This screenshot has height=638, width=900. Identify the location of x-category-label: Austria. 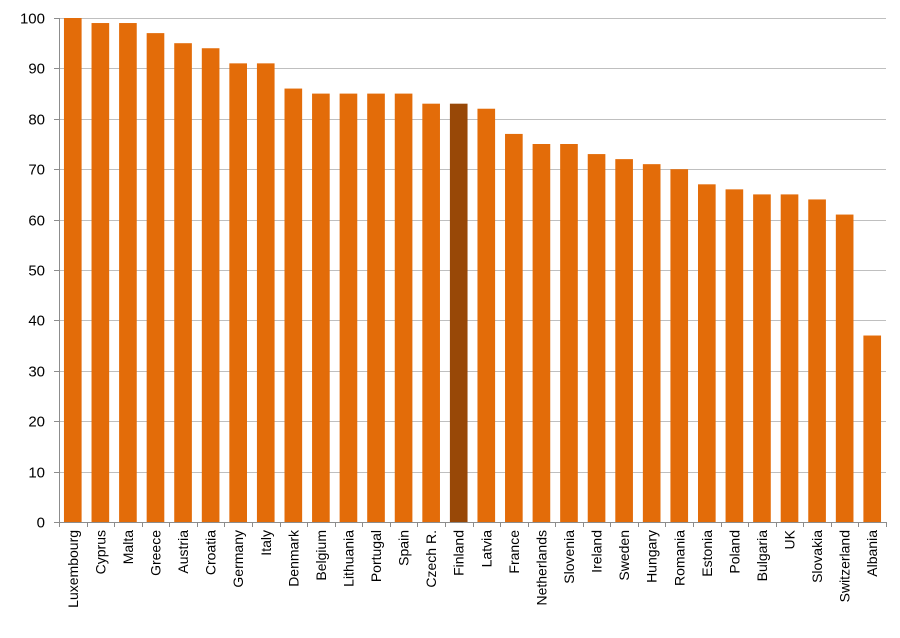
(183, 552).